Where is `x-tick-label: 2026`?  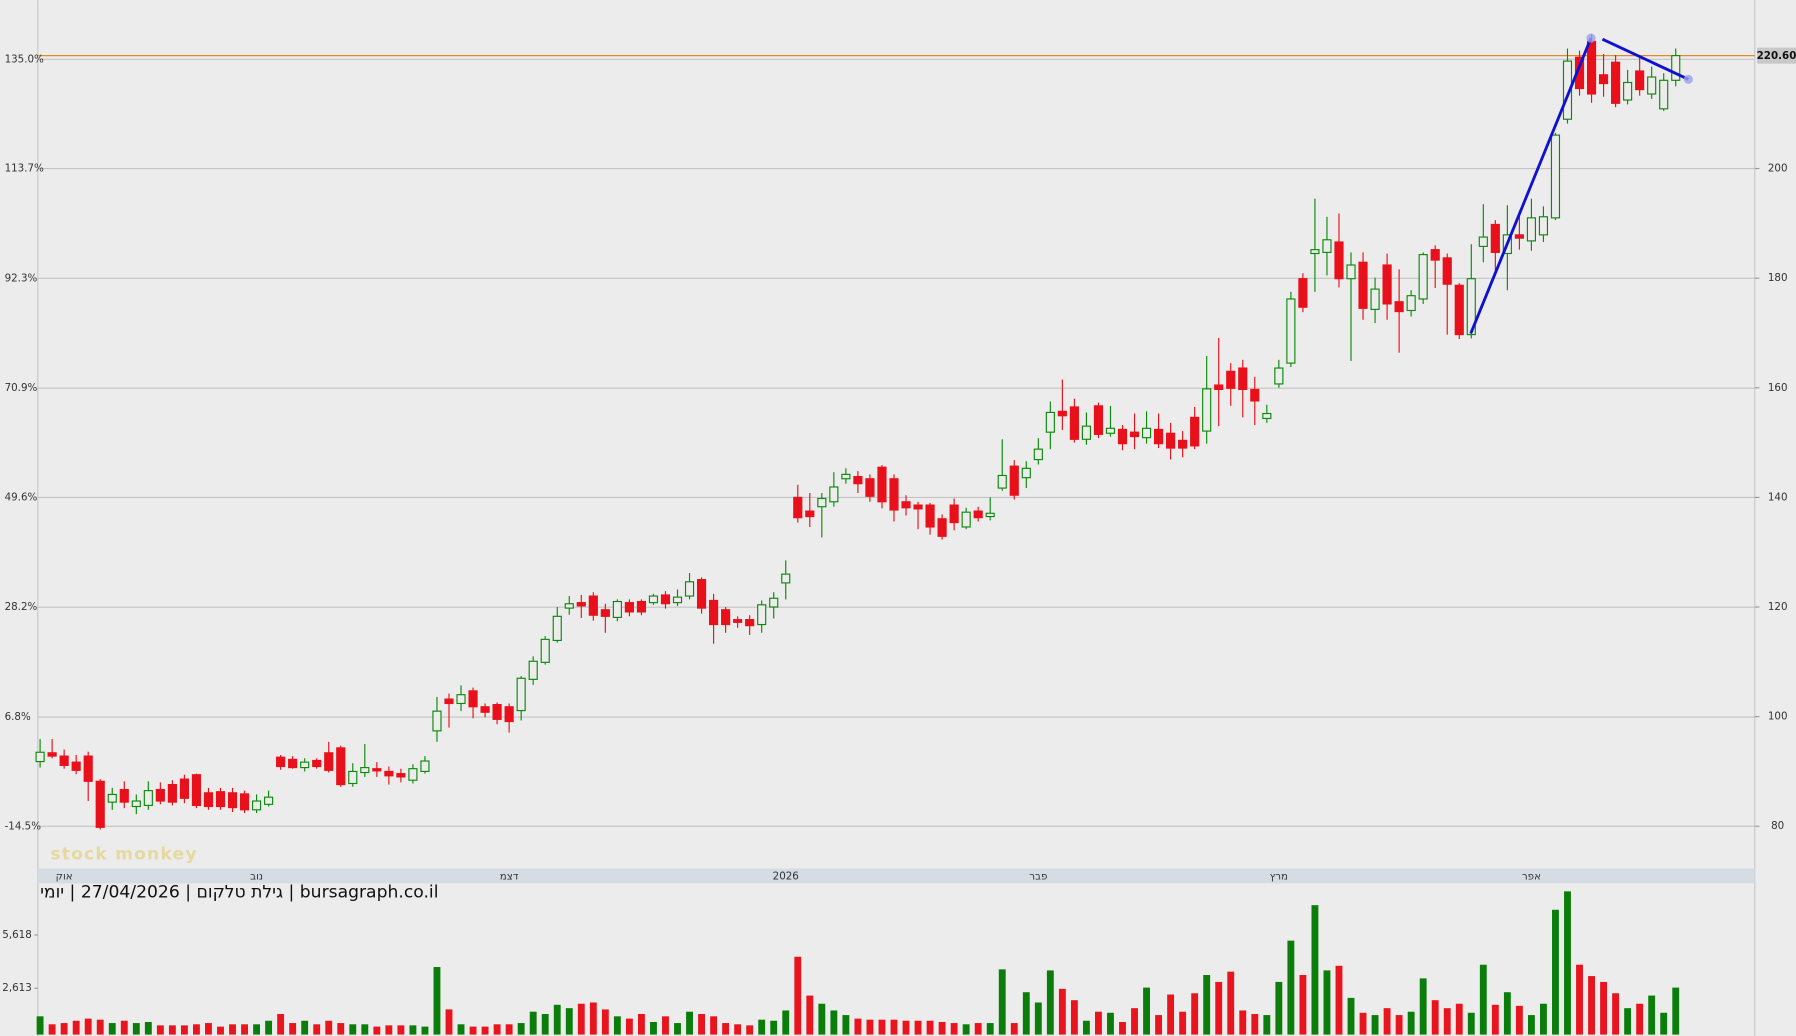 x-tick-label: 2026 is located at coordinates (786, 877).